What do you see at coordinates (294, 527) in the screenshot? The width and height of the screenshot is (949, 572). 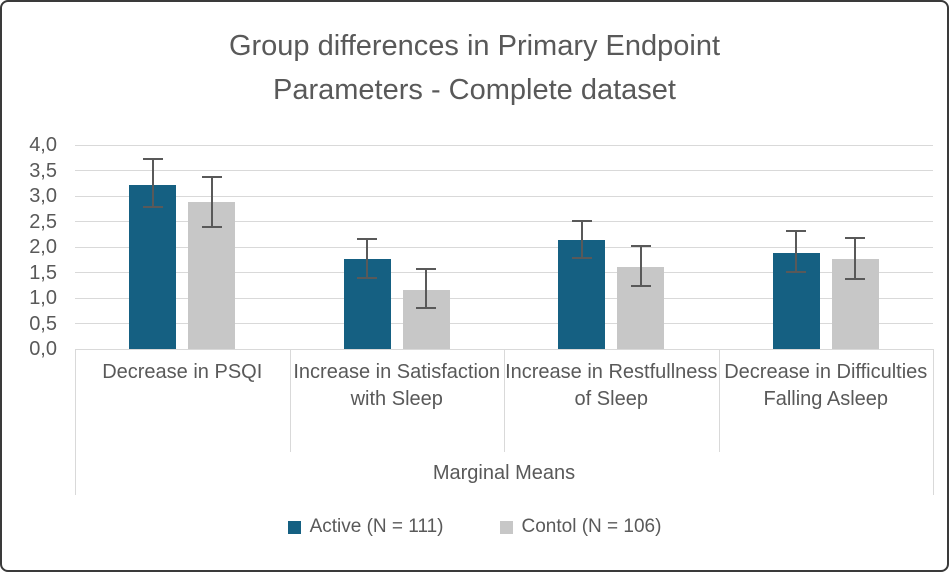 I see `legend-swatch-active` at bounding box center [294, 527].